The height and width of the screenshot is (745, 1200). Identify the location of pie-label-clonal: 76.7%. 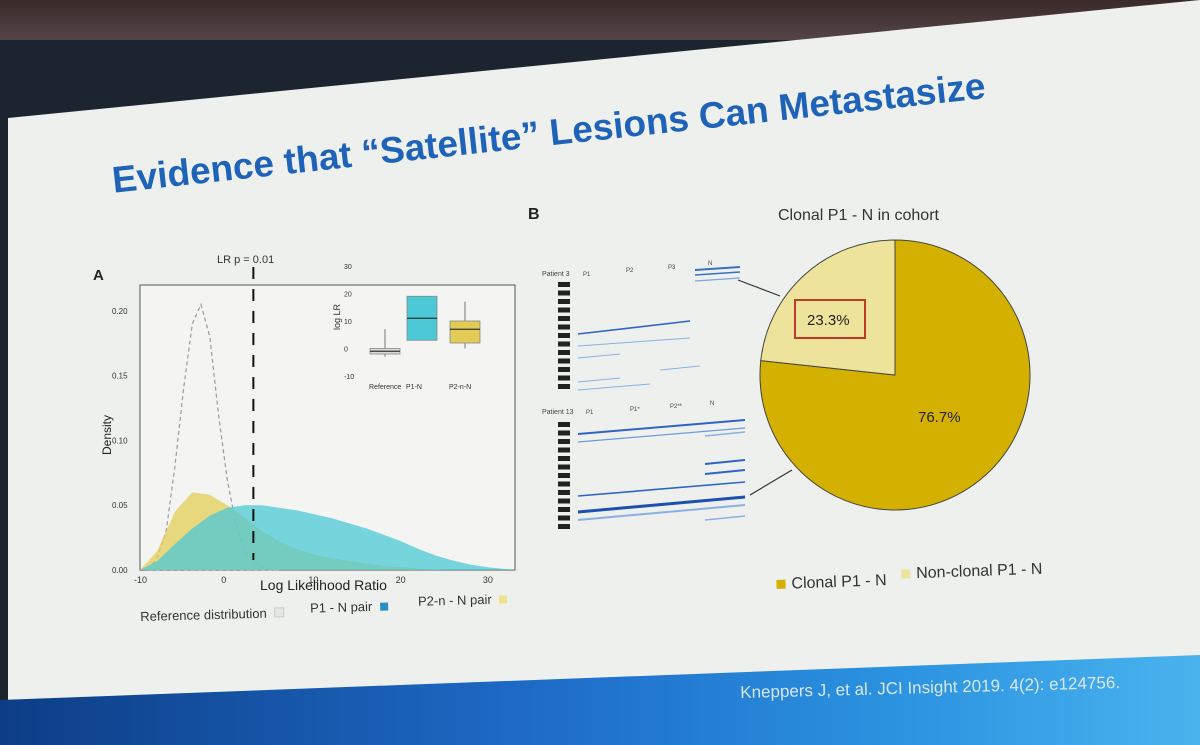
(939, 417).